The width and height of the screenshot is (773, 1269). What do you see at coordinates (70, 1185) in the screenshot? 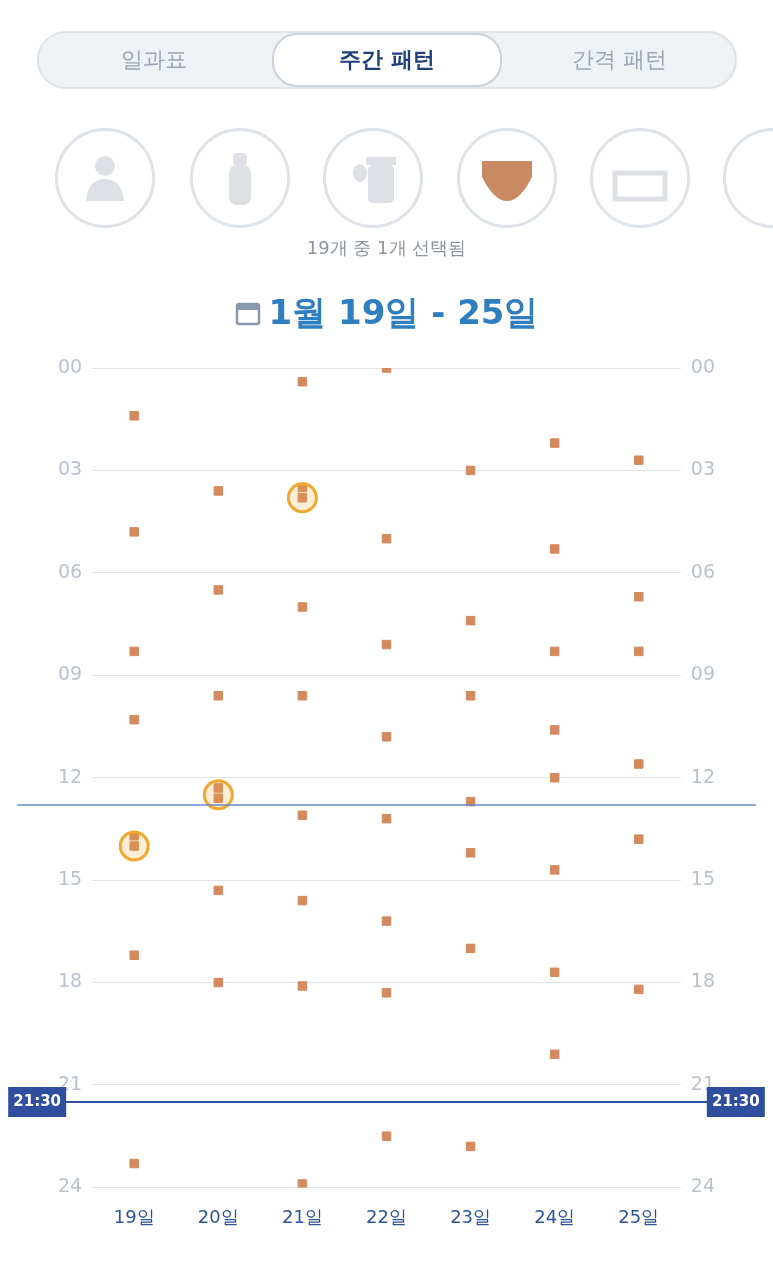
I see `y-tick-label: 24` at bounding box center [70, 1185].